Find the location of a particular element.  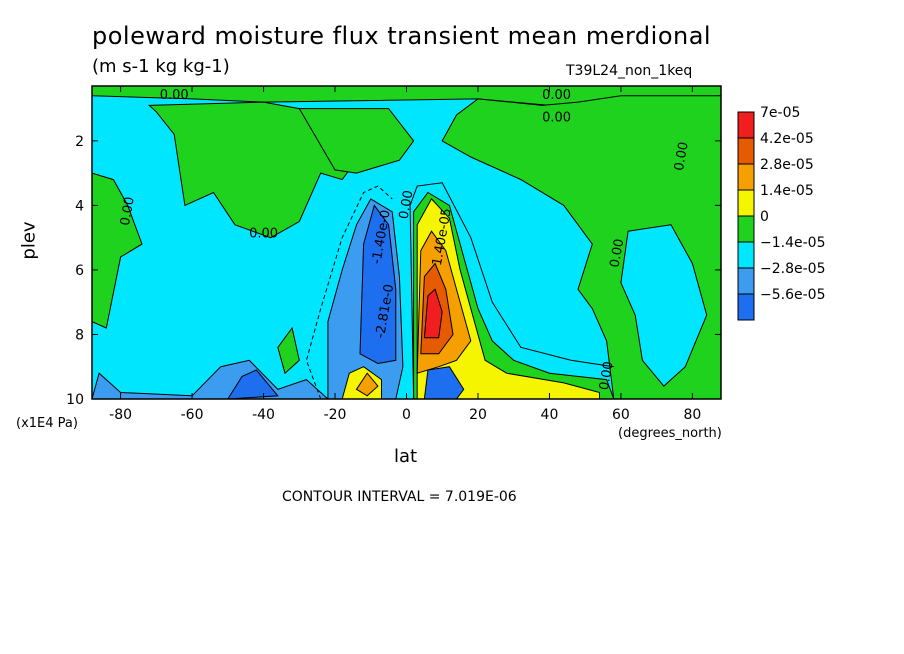

region-neg-lower-core is located at coordinates (253, 384).